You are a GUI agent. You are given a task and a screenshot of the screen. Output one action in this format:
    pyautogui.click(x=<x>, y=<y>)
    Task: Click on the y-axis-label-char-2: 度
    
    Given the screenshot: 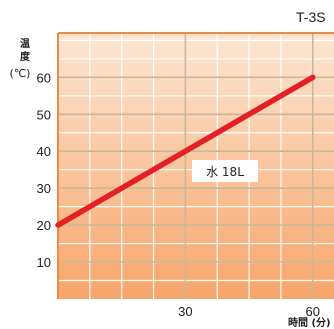 What is the action you would take?
    pyautogui.click(x=25, y=56)
    